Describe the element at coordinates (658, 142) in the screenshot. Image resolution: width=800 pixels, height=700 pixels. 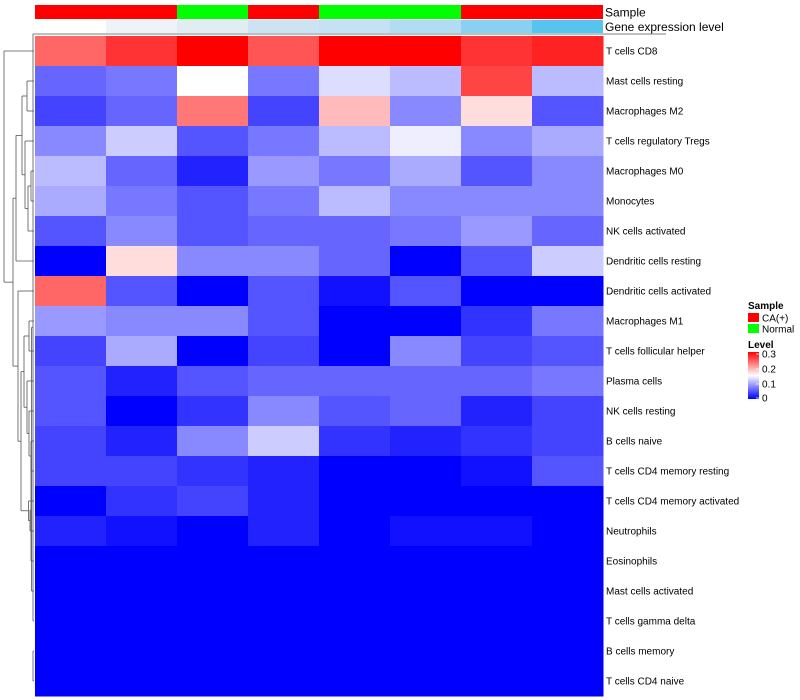
I see `row-label: T cells regulatory Tregs` at that location.